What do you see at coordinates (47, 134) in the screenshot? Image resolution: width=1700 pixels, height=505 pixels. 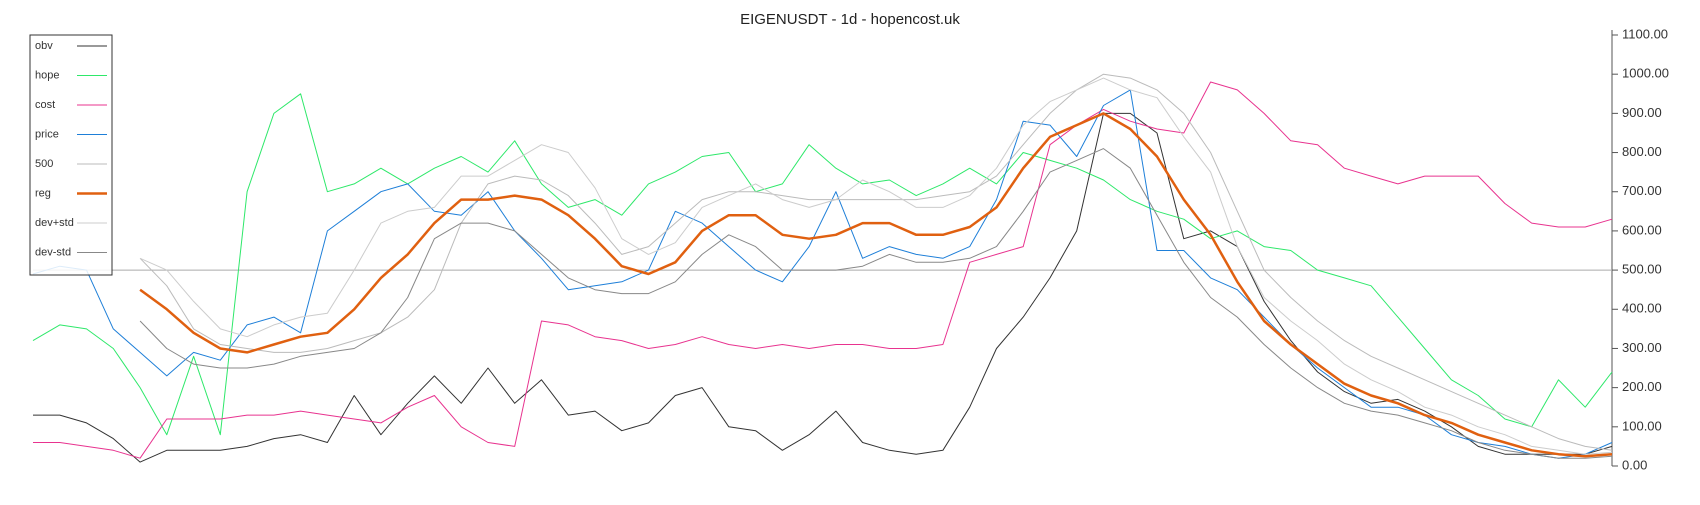 I see `legend-label: price` at bounding box center [47, 134].